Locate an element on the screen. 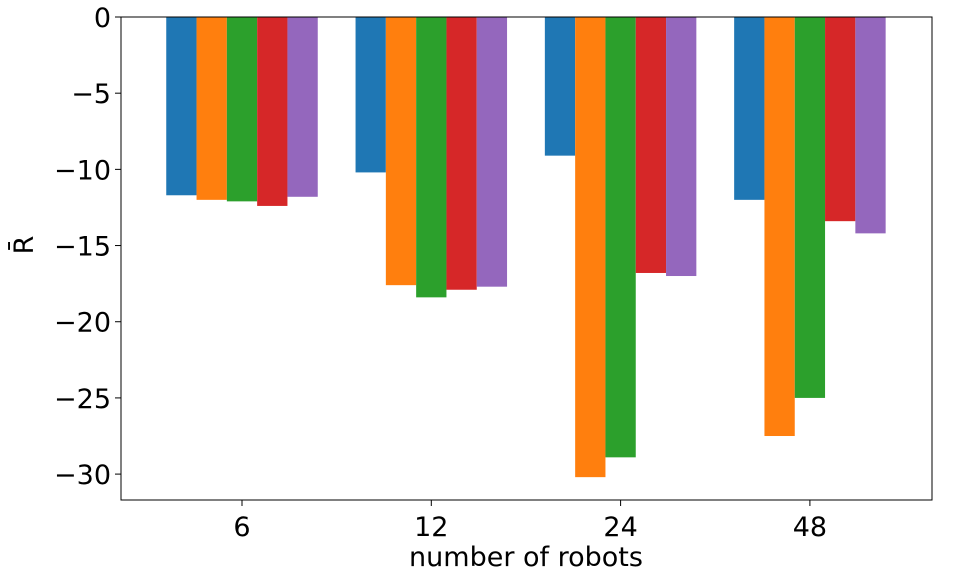 The width and height of the screenshot is (956, 571). y-tick-label: 0 is located at coordinates (102, 18).